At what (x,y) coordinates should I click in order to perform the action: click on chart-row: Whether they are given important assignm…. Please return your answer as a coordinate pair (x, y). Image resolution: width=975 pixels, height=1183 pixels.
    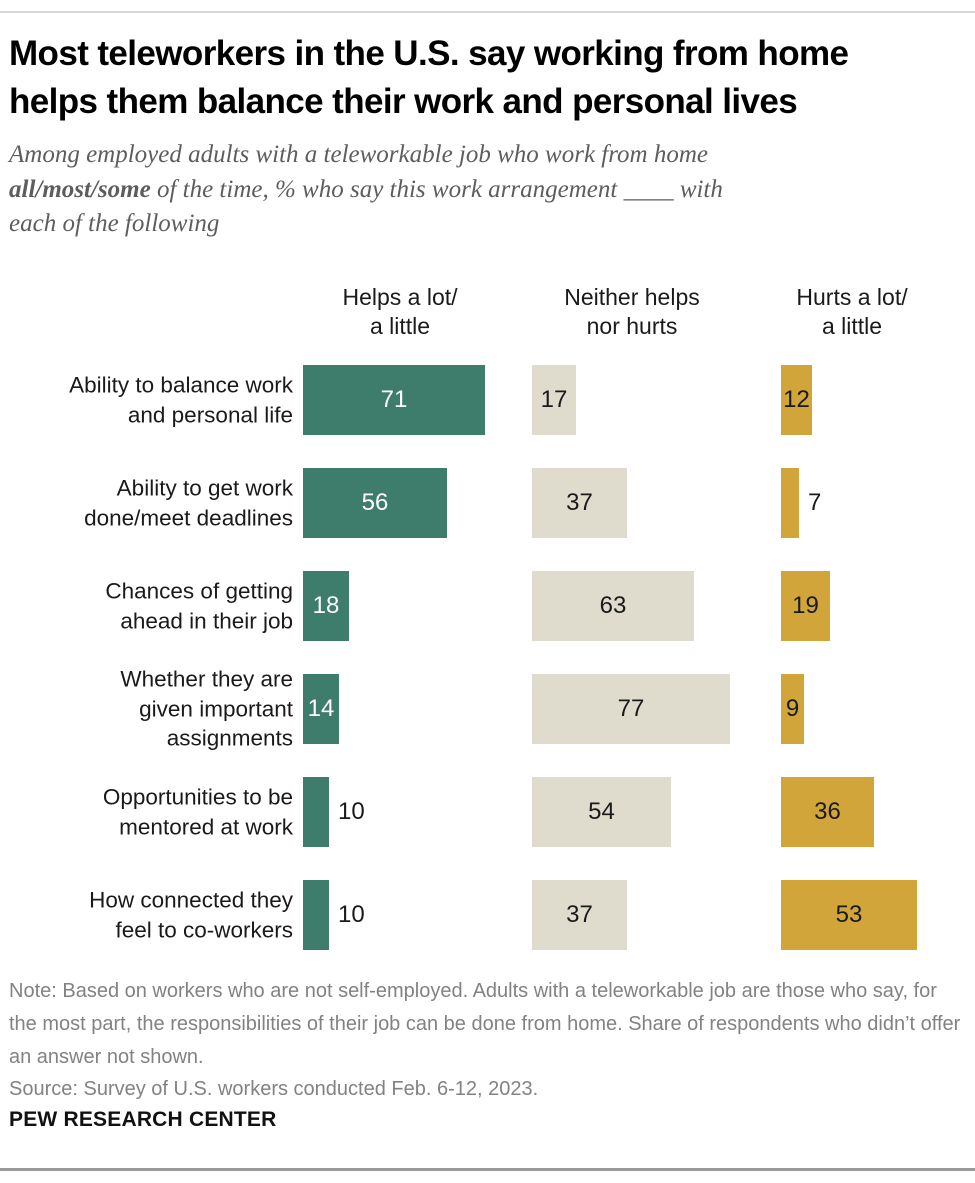
    Looking at the image, I should click on (487, 708).